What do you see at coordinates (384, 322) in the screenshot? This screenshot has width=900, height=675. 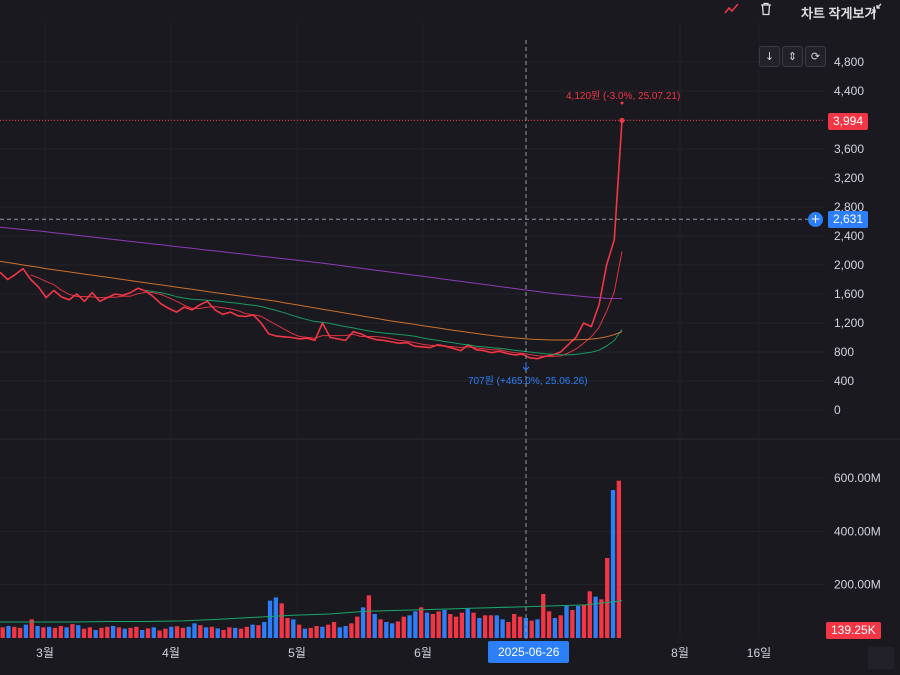 I see `series-line-ma20` at bounding box center [384, 322].